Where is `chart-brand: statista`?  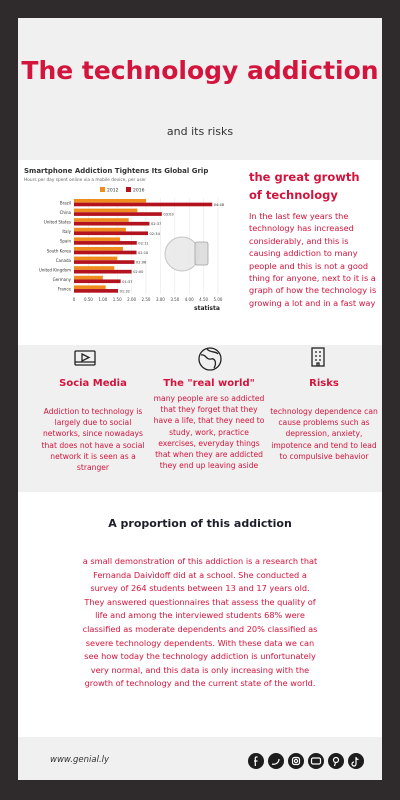
chart-brand: statista is located at coordinates (207, 308).